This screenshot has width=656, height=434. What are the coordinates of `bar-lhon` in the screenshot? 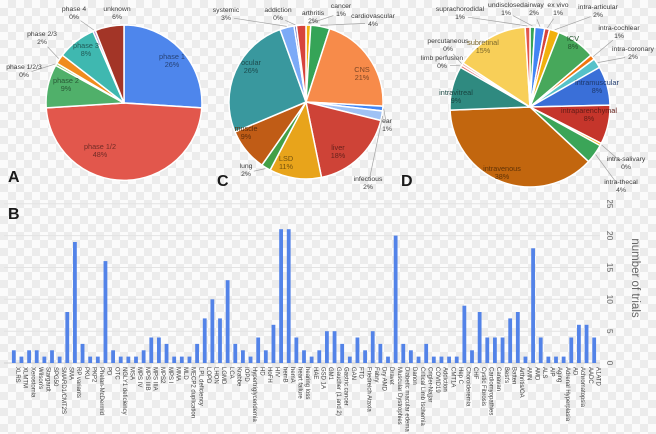 It's located at (212, 331).